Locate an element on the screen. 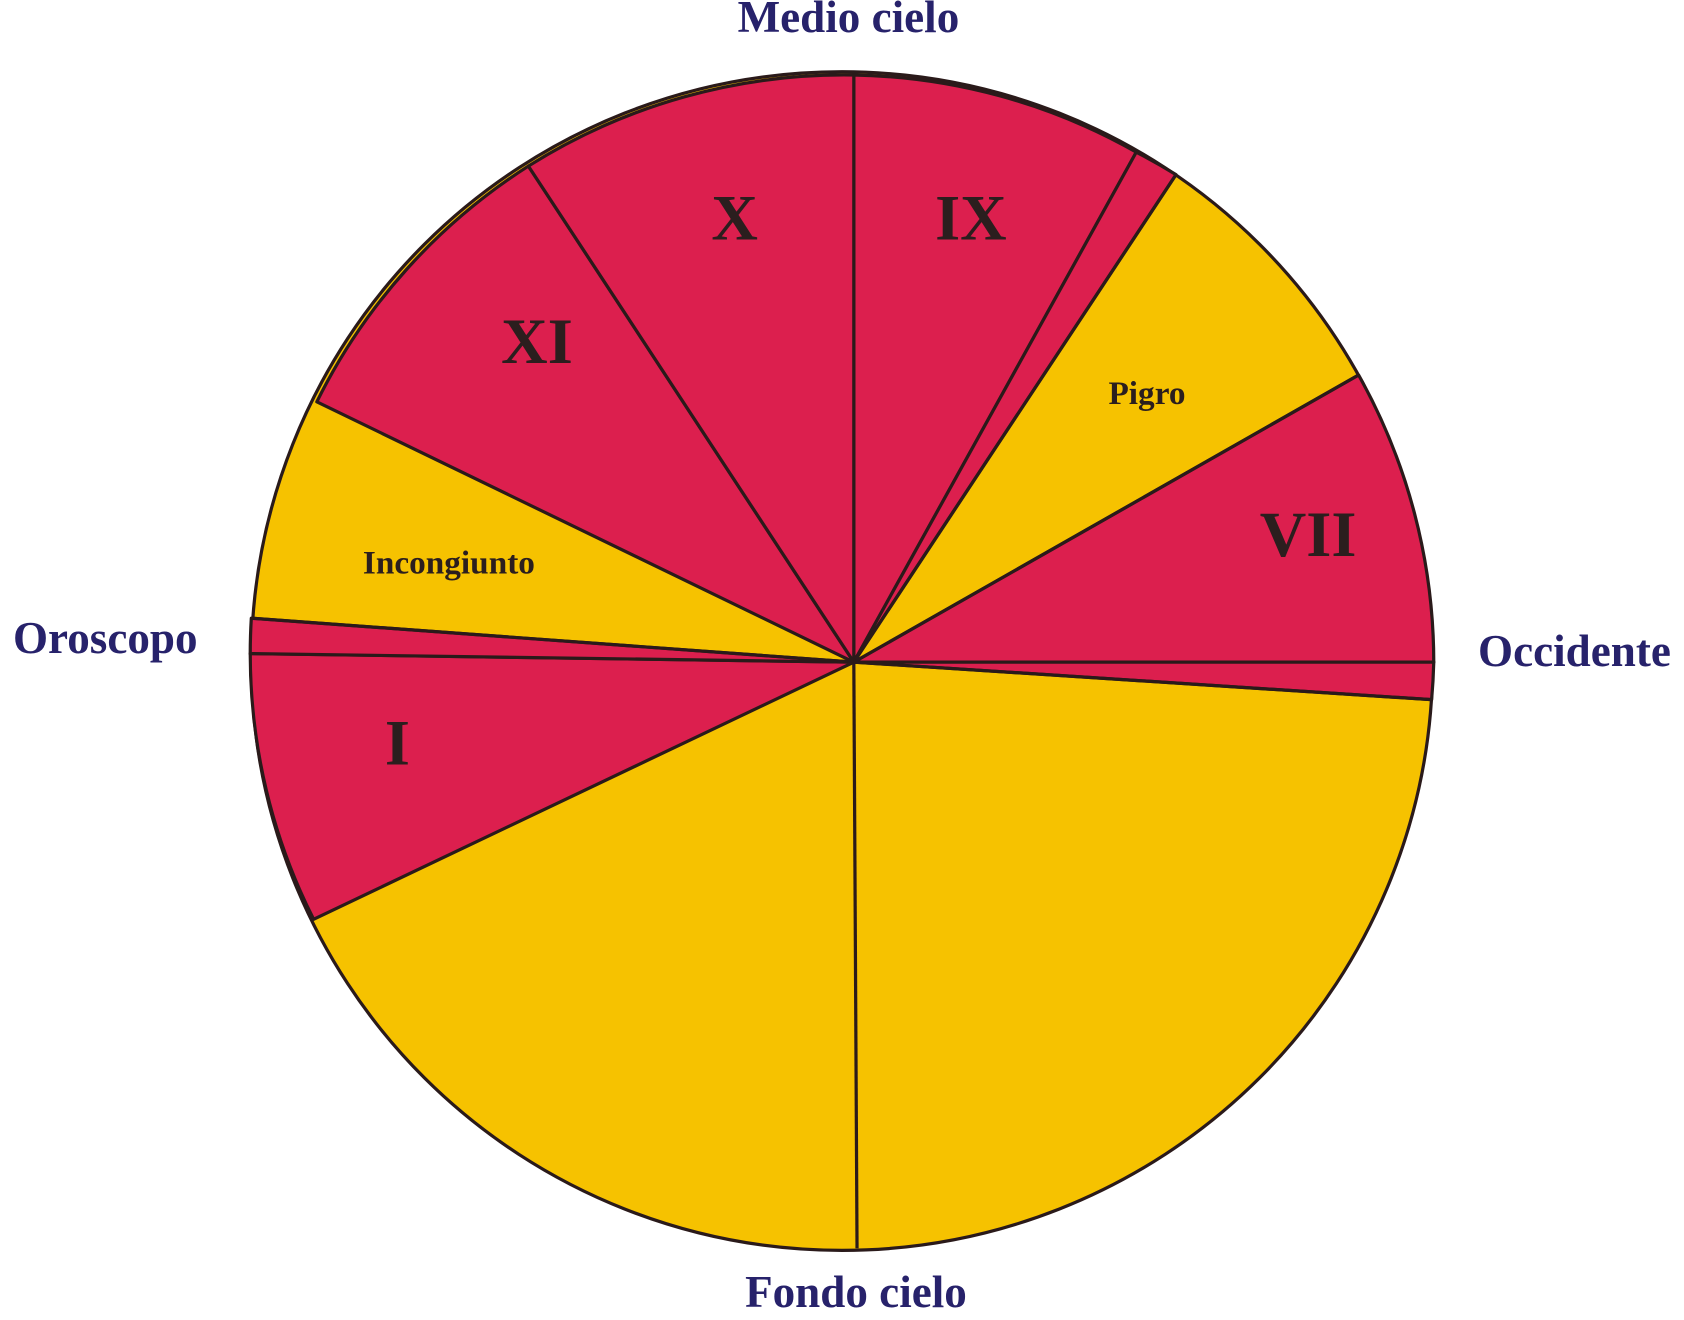  house-label: I is located at coordinates (397, 743).